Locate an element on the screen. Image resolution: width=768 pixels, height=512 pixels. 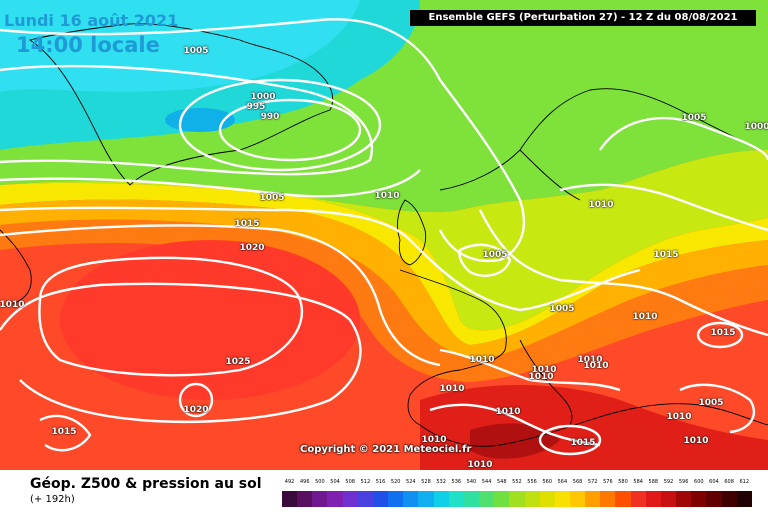
legend-label: 504 is located at coordinates (335, 482).